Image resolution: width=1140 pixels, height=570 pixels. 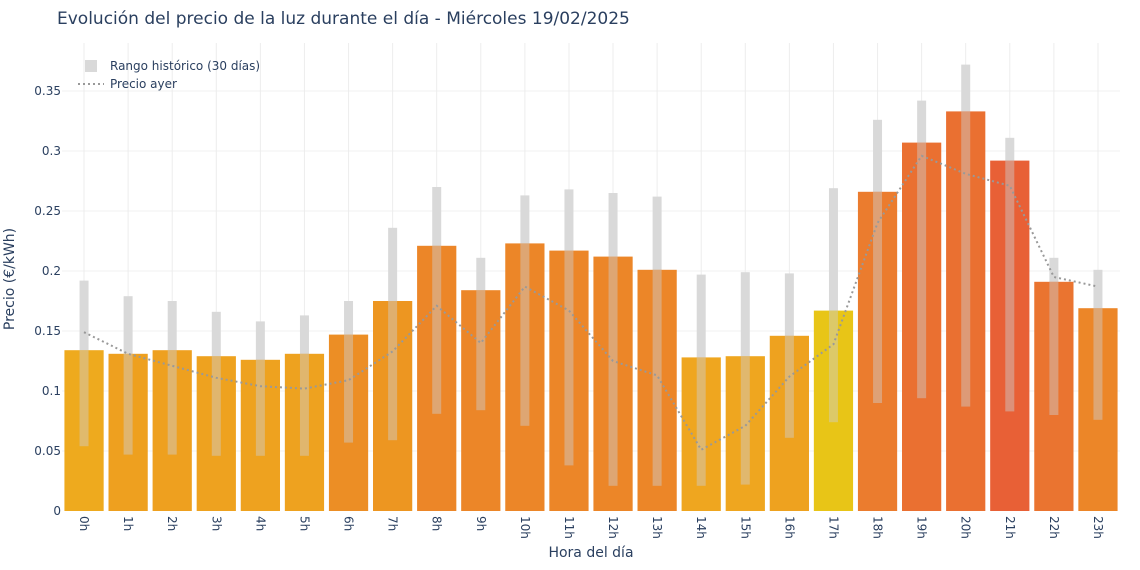 What do you see at coordinates (789, 527) in the screenshot?
I see `x-tick-label: 16h` at bounding box center [789, 527].